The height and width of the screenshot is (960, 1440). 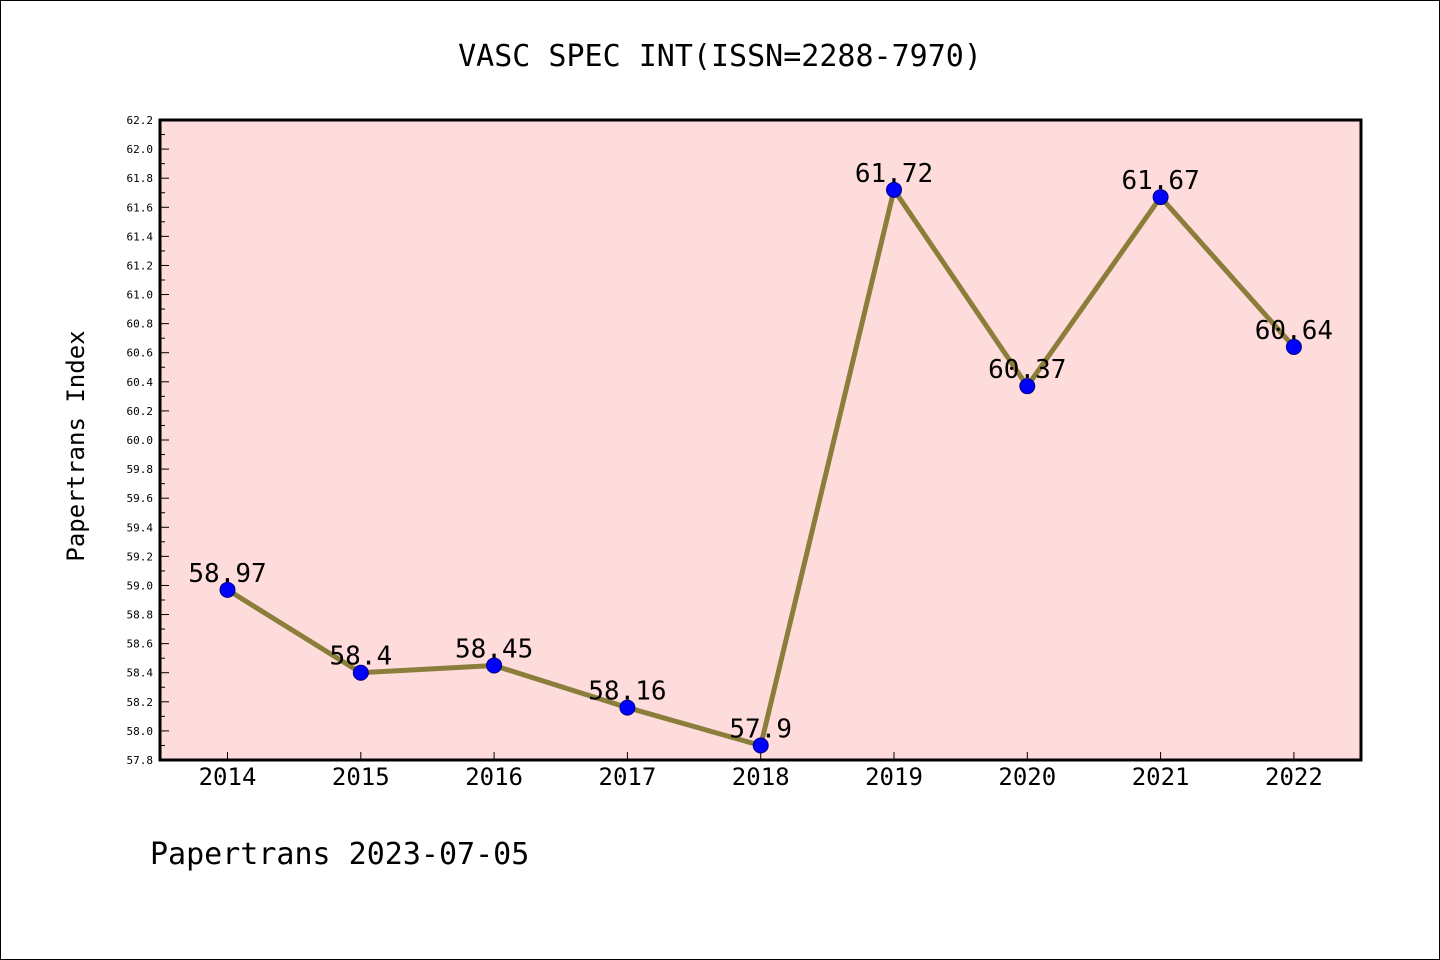 I want to click on y-tick-label: 58.4, so click(x=140, y=673).